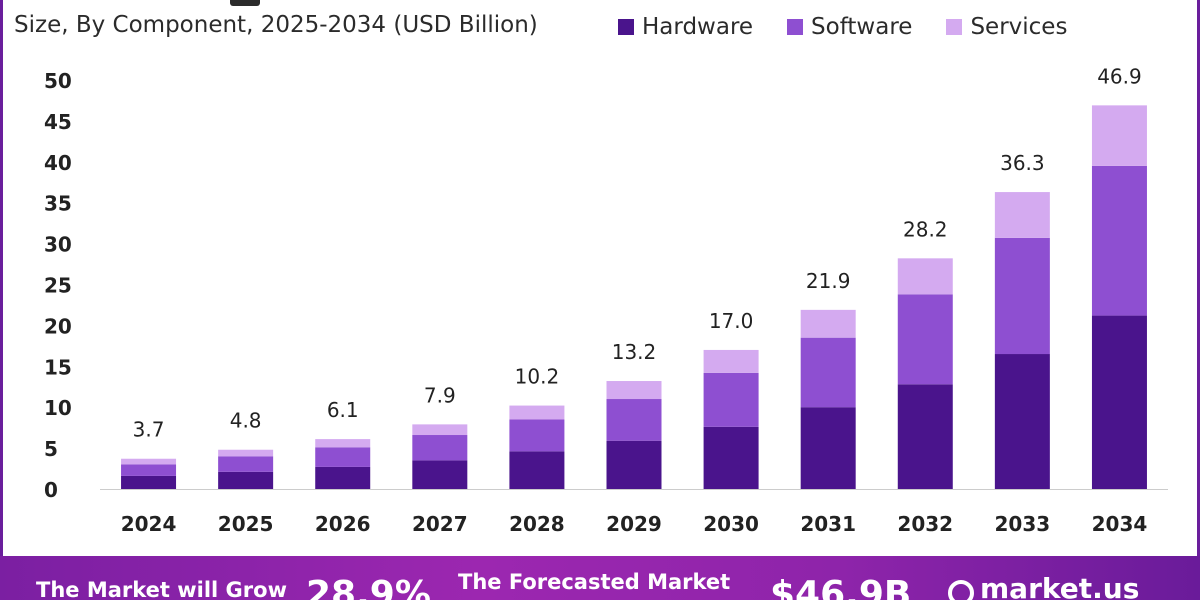 This screenshot has width=1200, height=600. Describe the element at coordinates (594, 582) in the screenshot. I see `footer-forecast-text: The Forecasted Market` at that location.